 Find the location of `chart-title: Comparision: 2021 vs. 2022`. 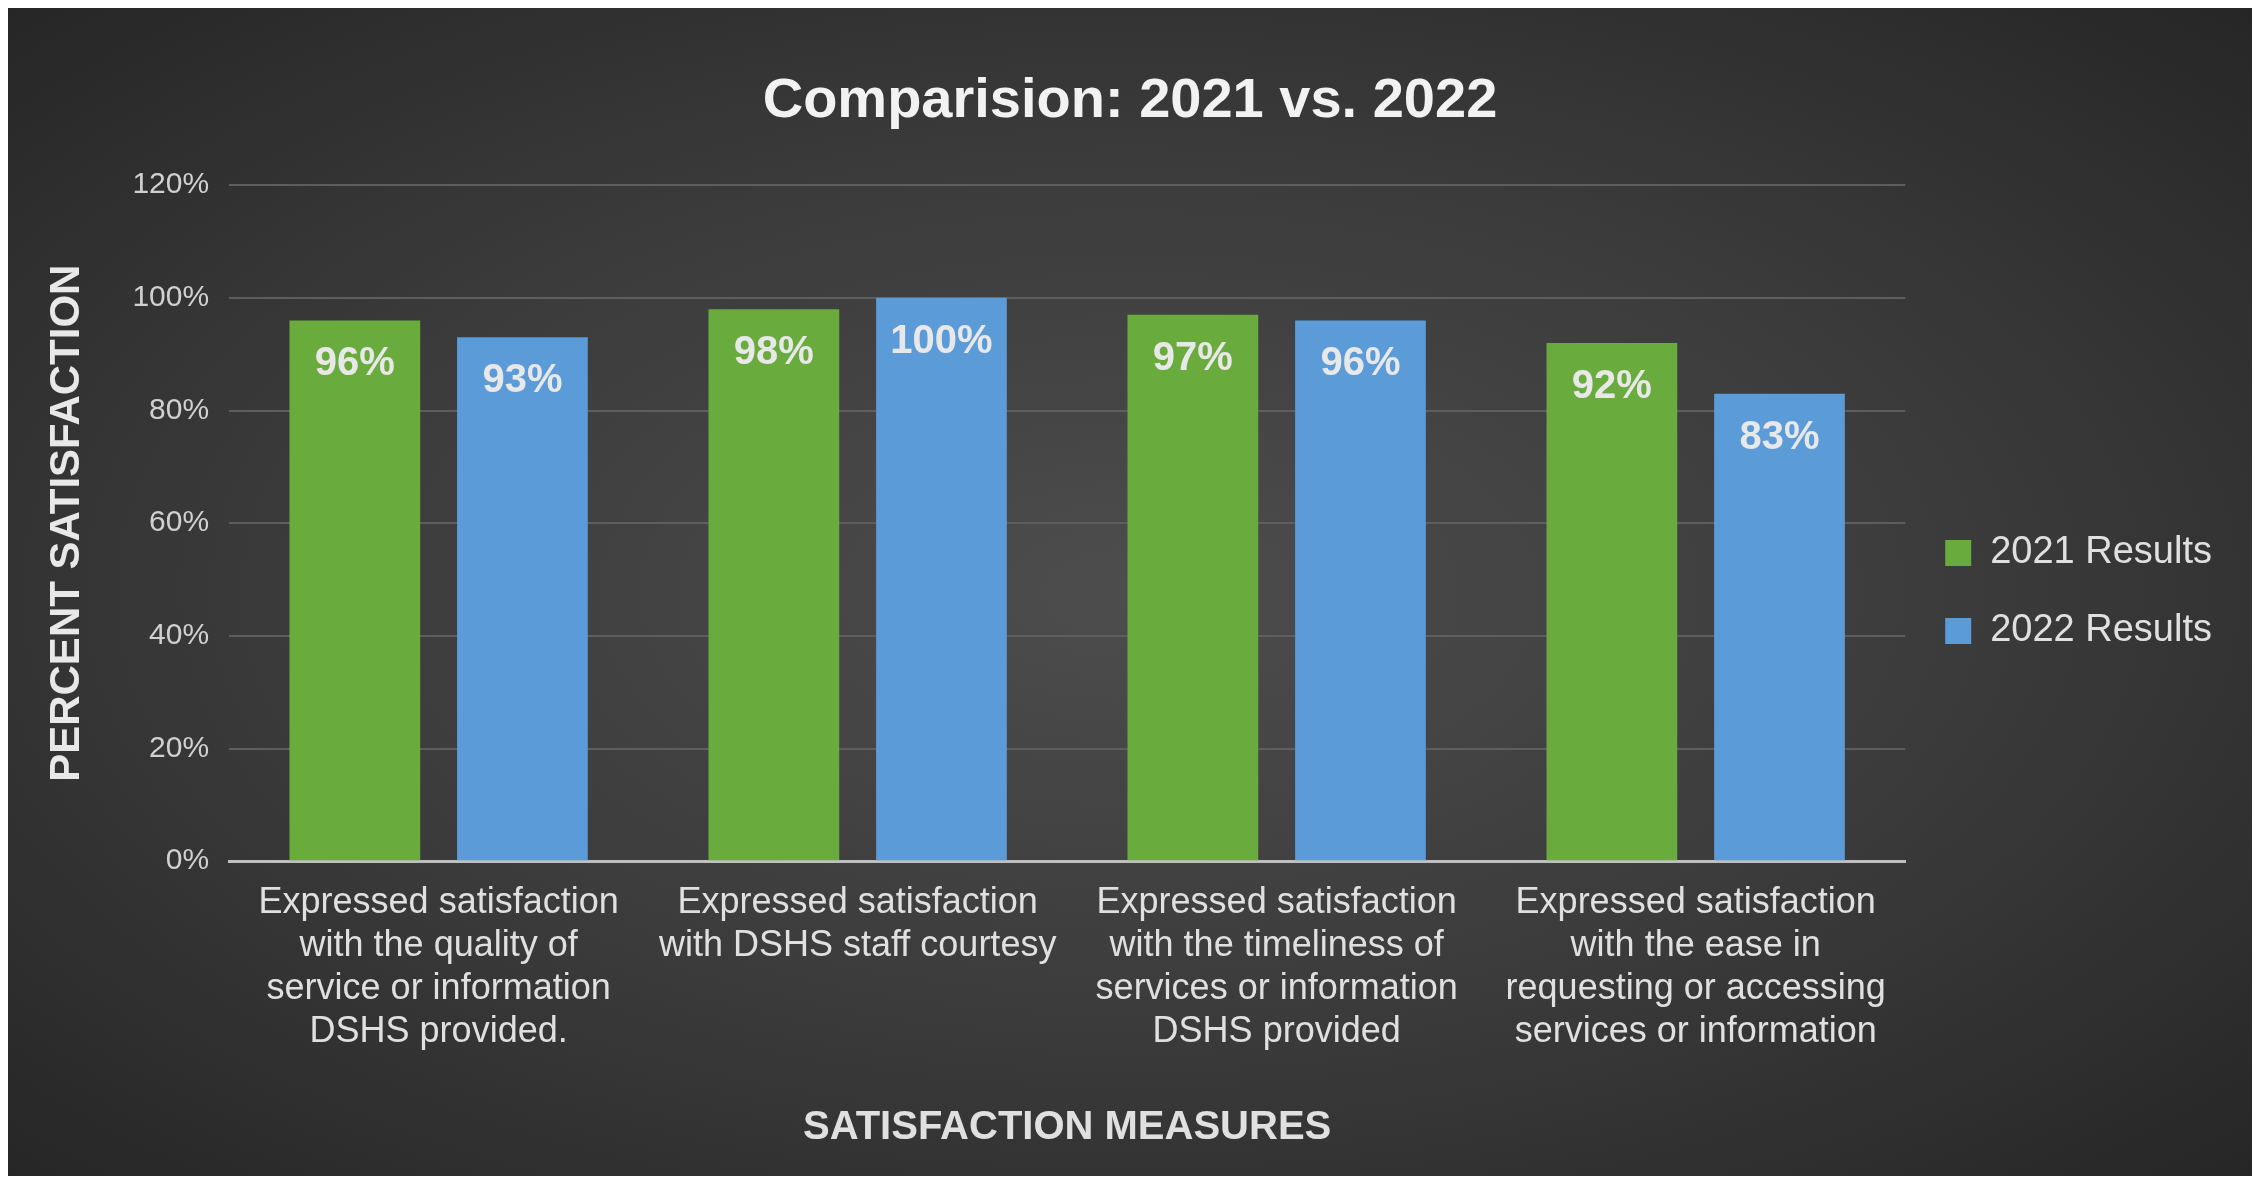

chart-title: Comparision: 2021 vs. 2022 is located at coordinates (1130, 98).